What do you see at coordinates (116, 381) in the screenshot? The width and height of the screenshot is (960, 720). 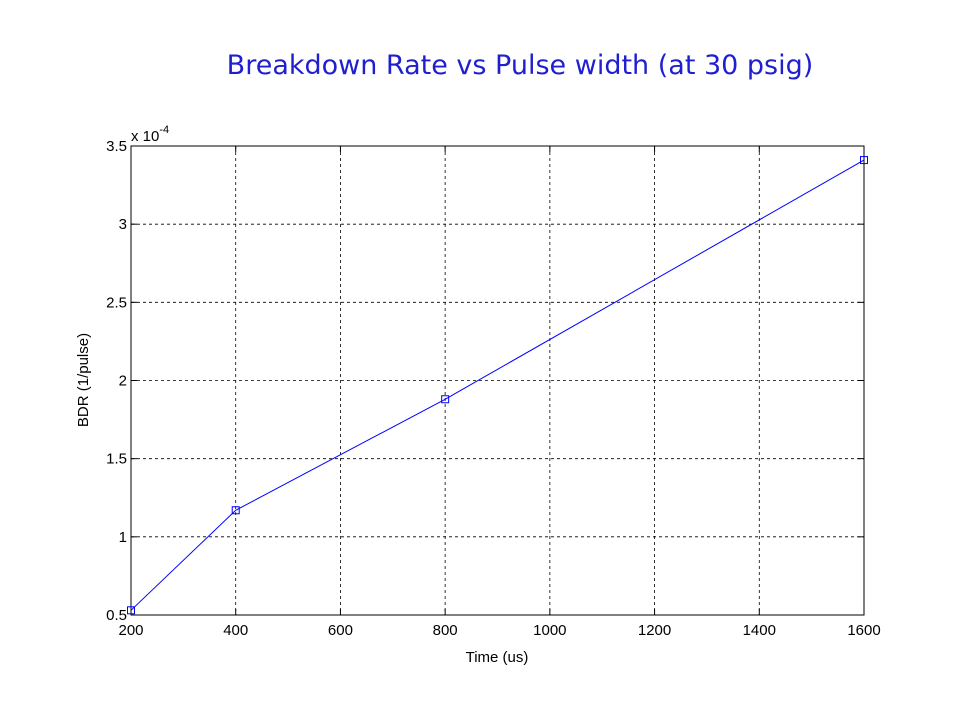 I see `y-tick-labels: 0.5 1 1.5 2 2.5 3 3.5` at bounding box center [116, 381].